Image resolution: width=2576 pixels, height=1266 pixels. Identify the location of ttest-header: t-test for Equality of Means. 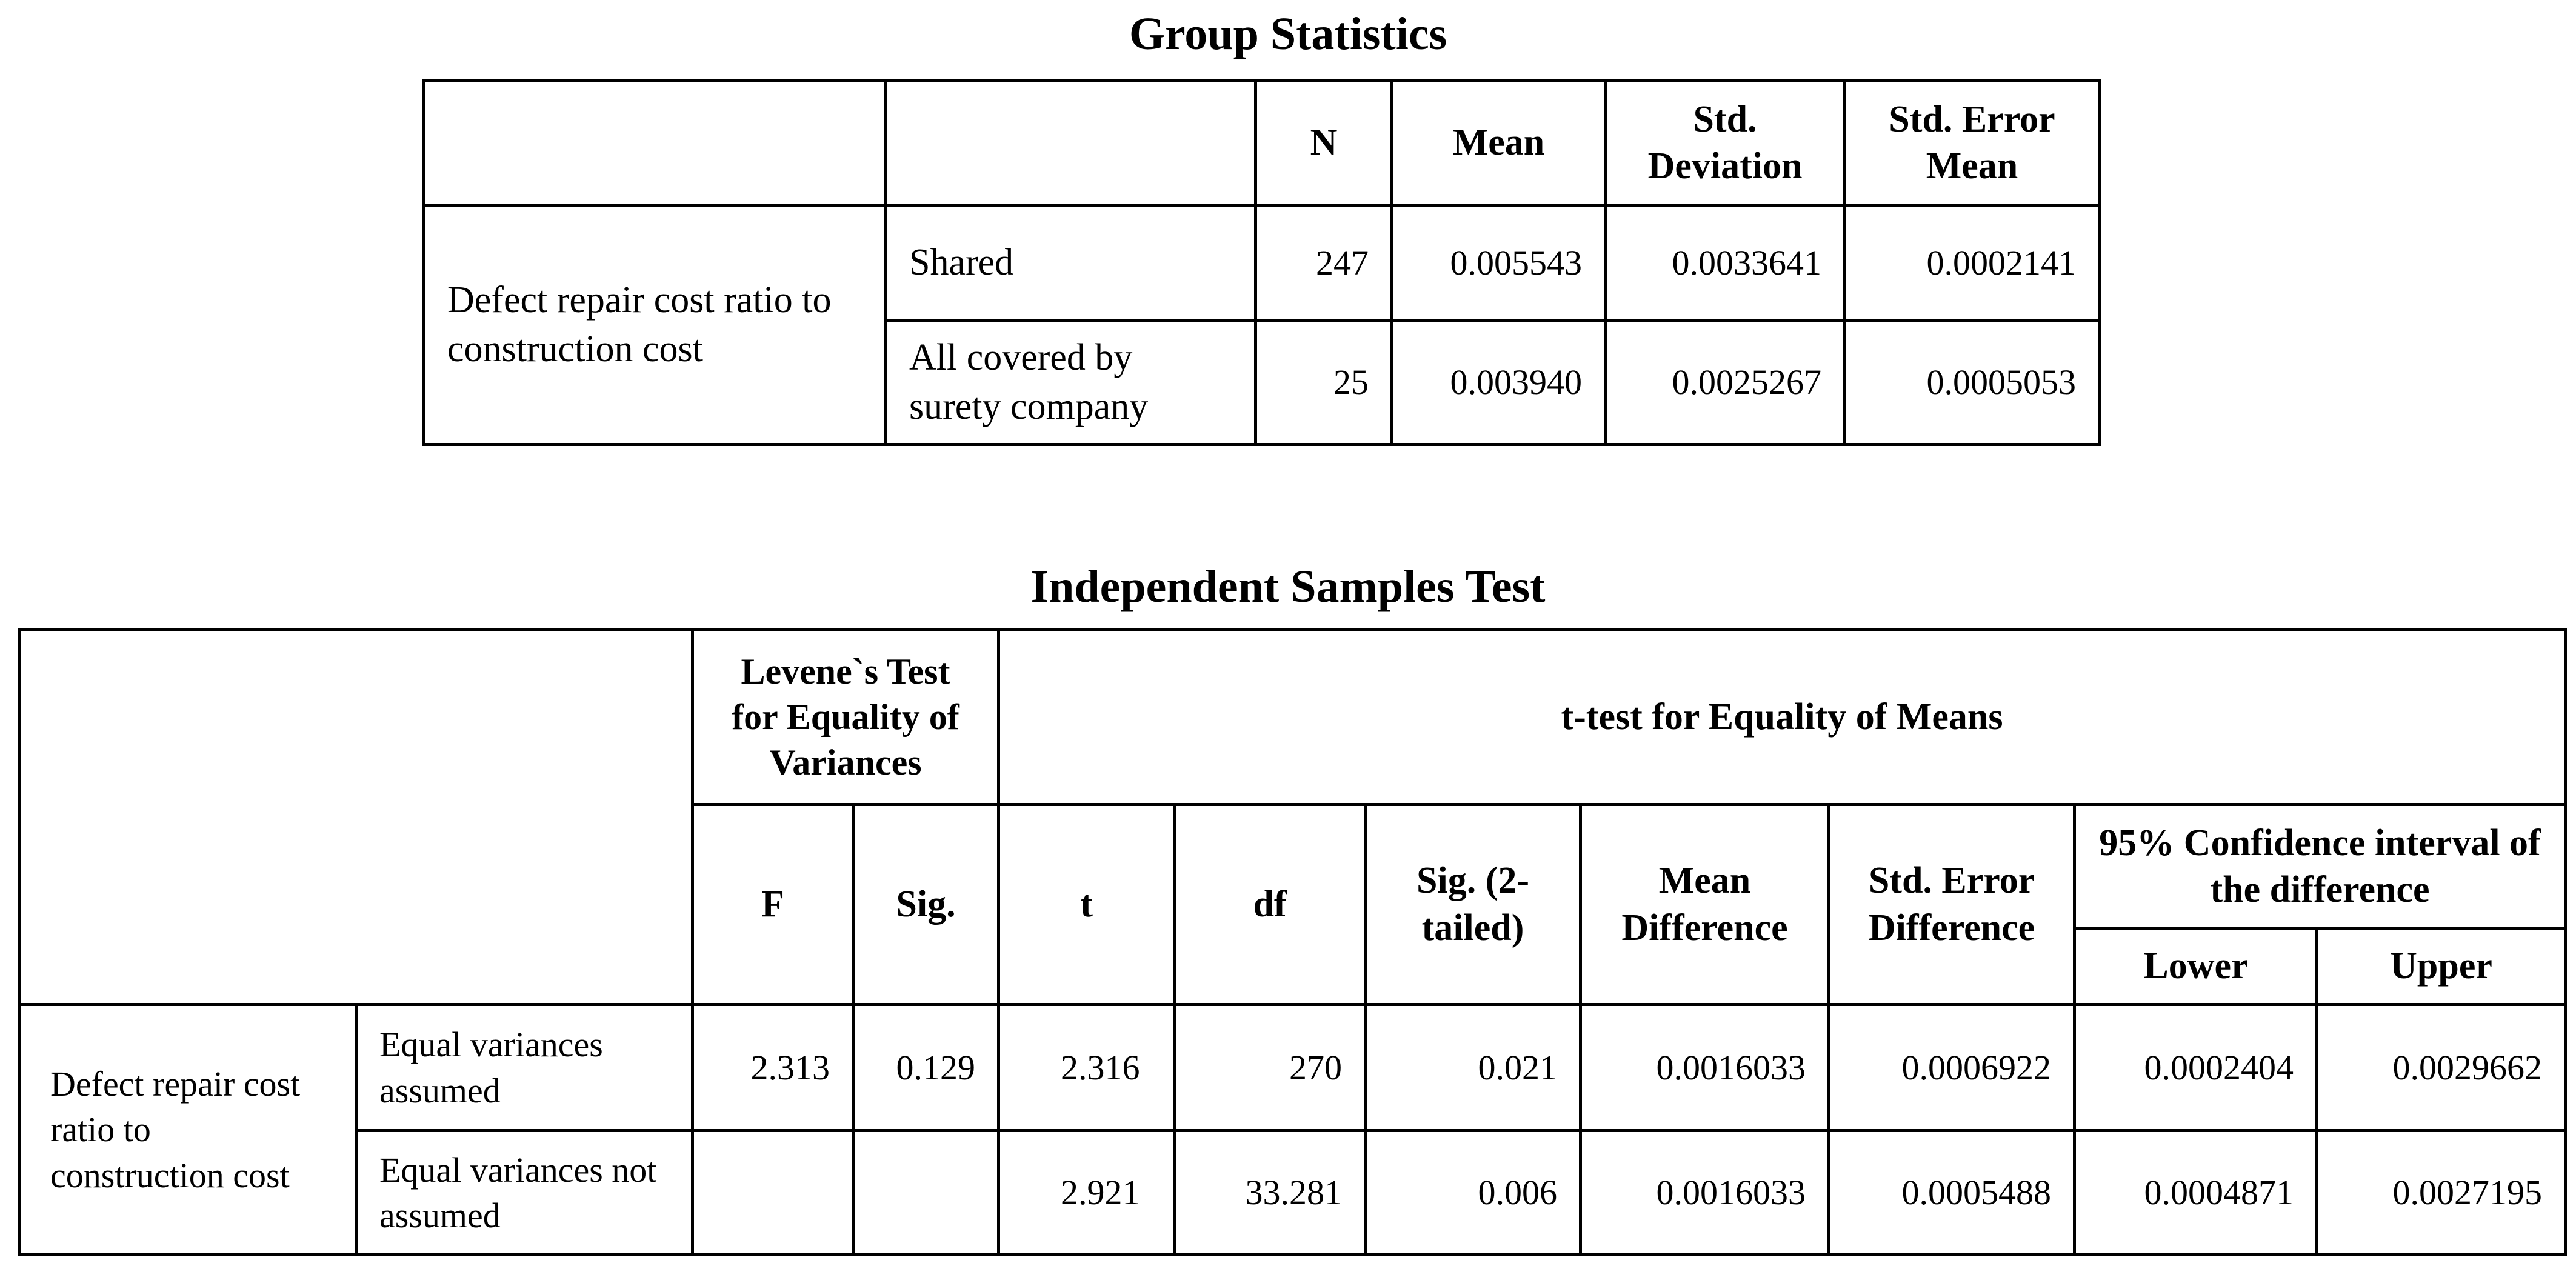
(1782, 717).